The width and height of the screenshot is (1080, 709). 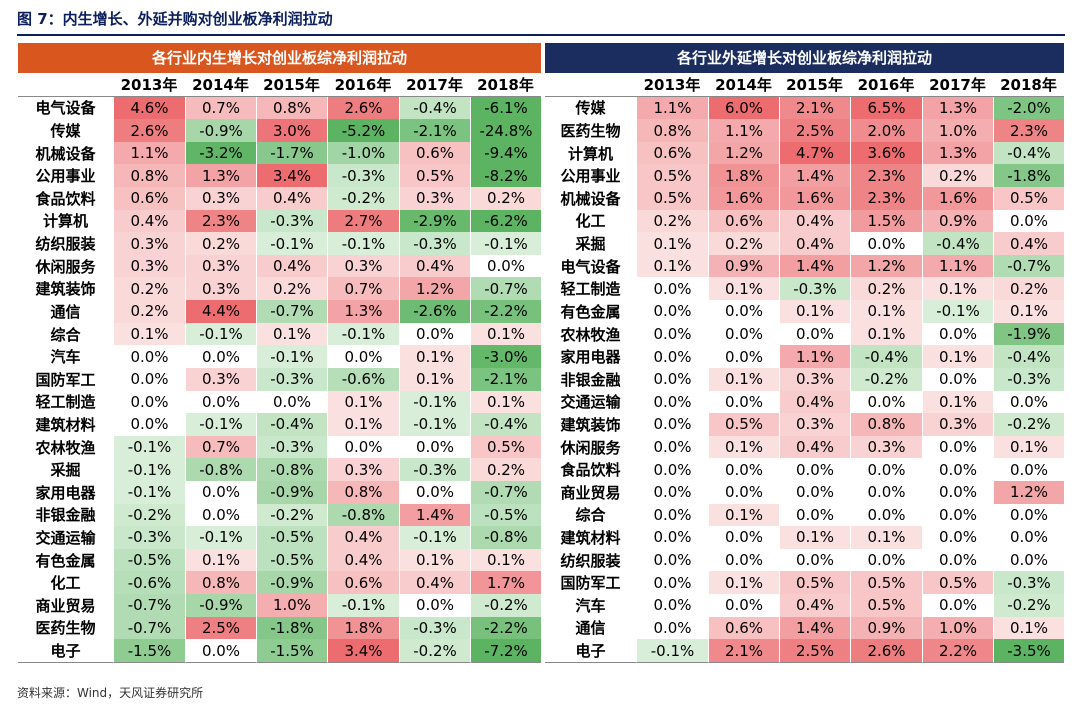 What do you see at coordinates (814, 628) in the screenshot?
I see `value-cell: 1.4%` at bounding box center [814, 628].